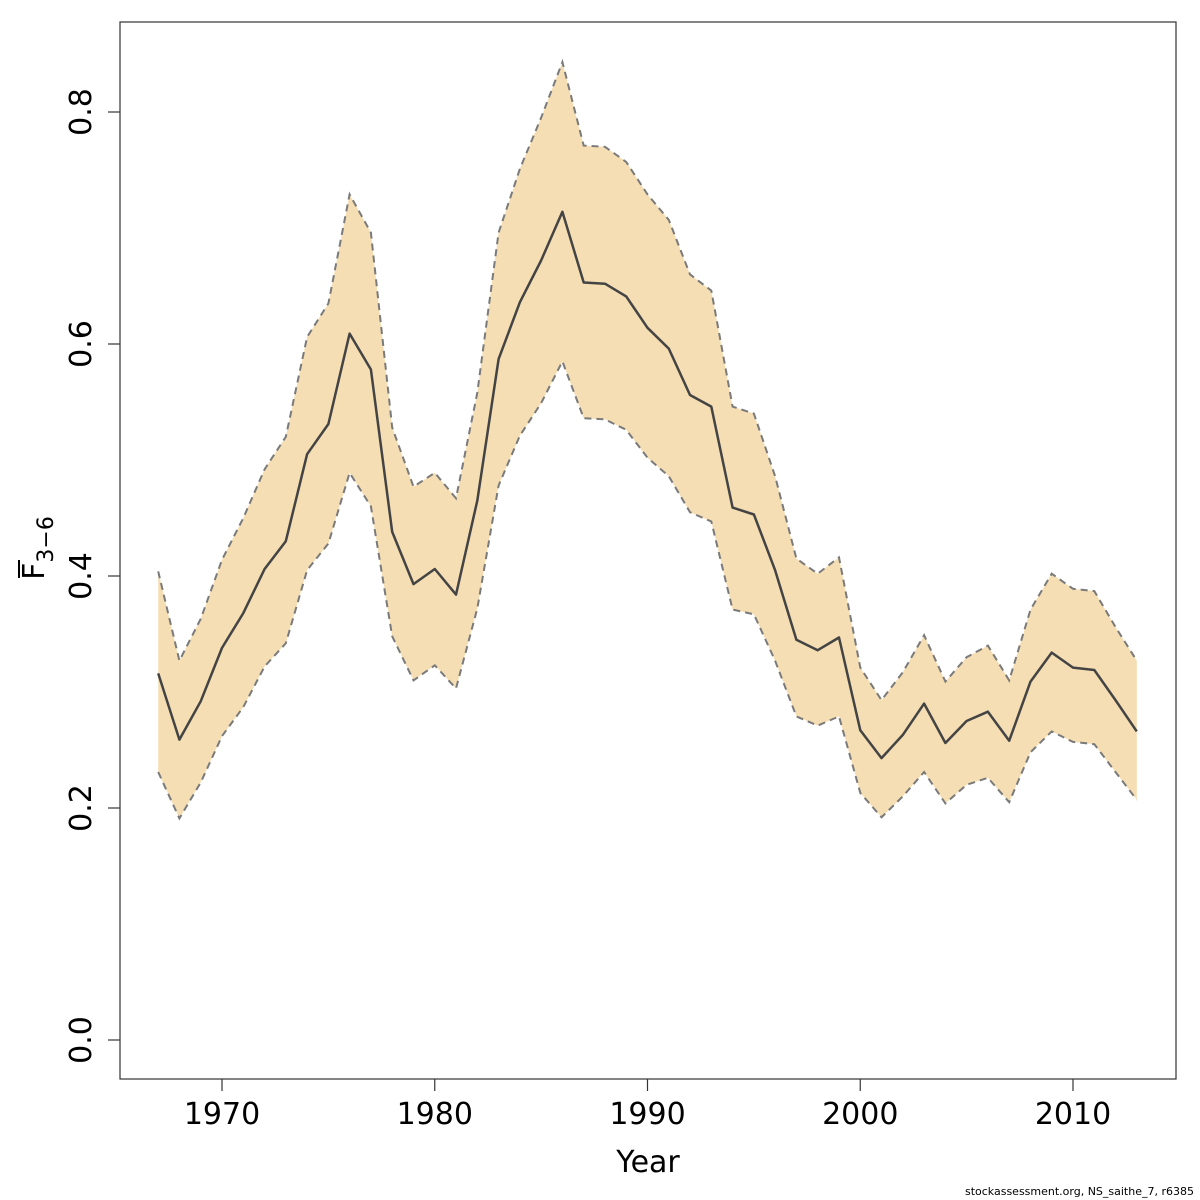 The image size is (1200, 1200). What do you see at coordinates (81, 112) in the screenshot?
I see `y-tick-label-0.8: 0.8` at bounding box center [81, 112].